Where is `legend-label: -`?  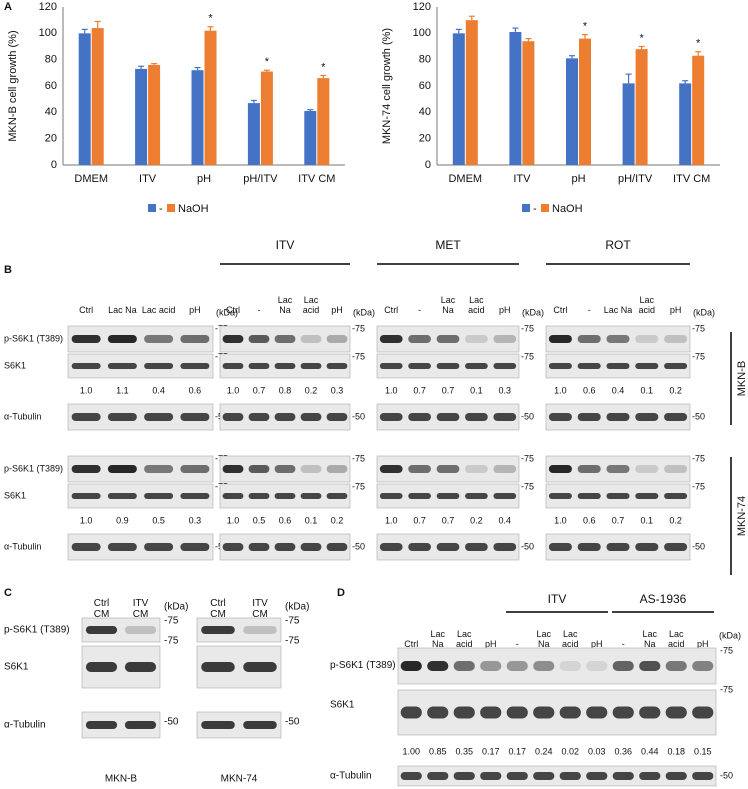 legend-label: - is located at coordinates (535, 209).